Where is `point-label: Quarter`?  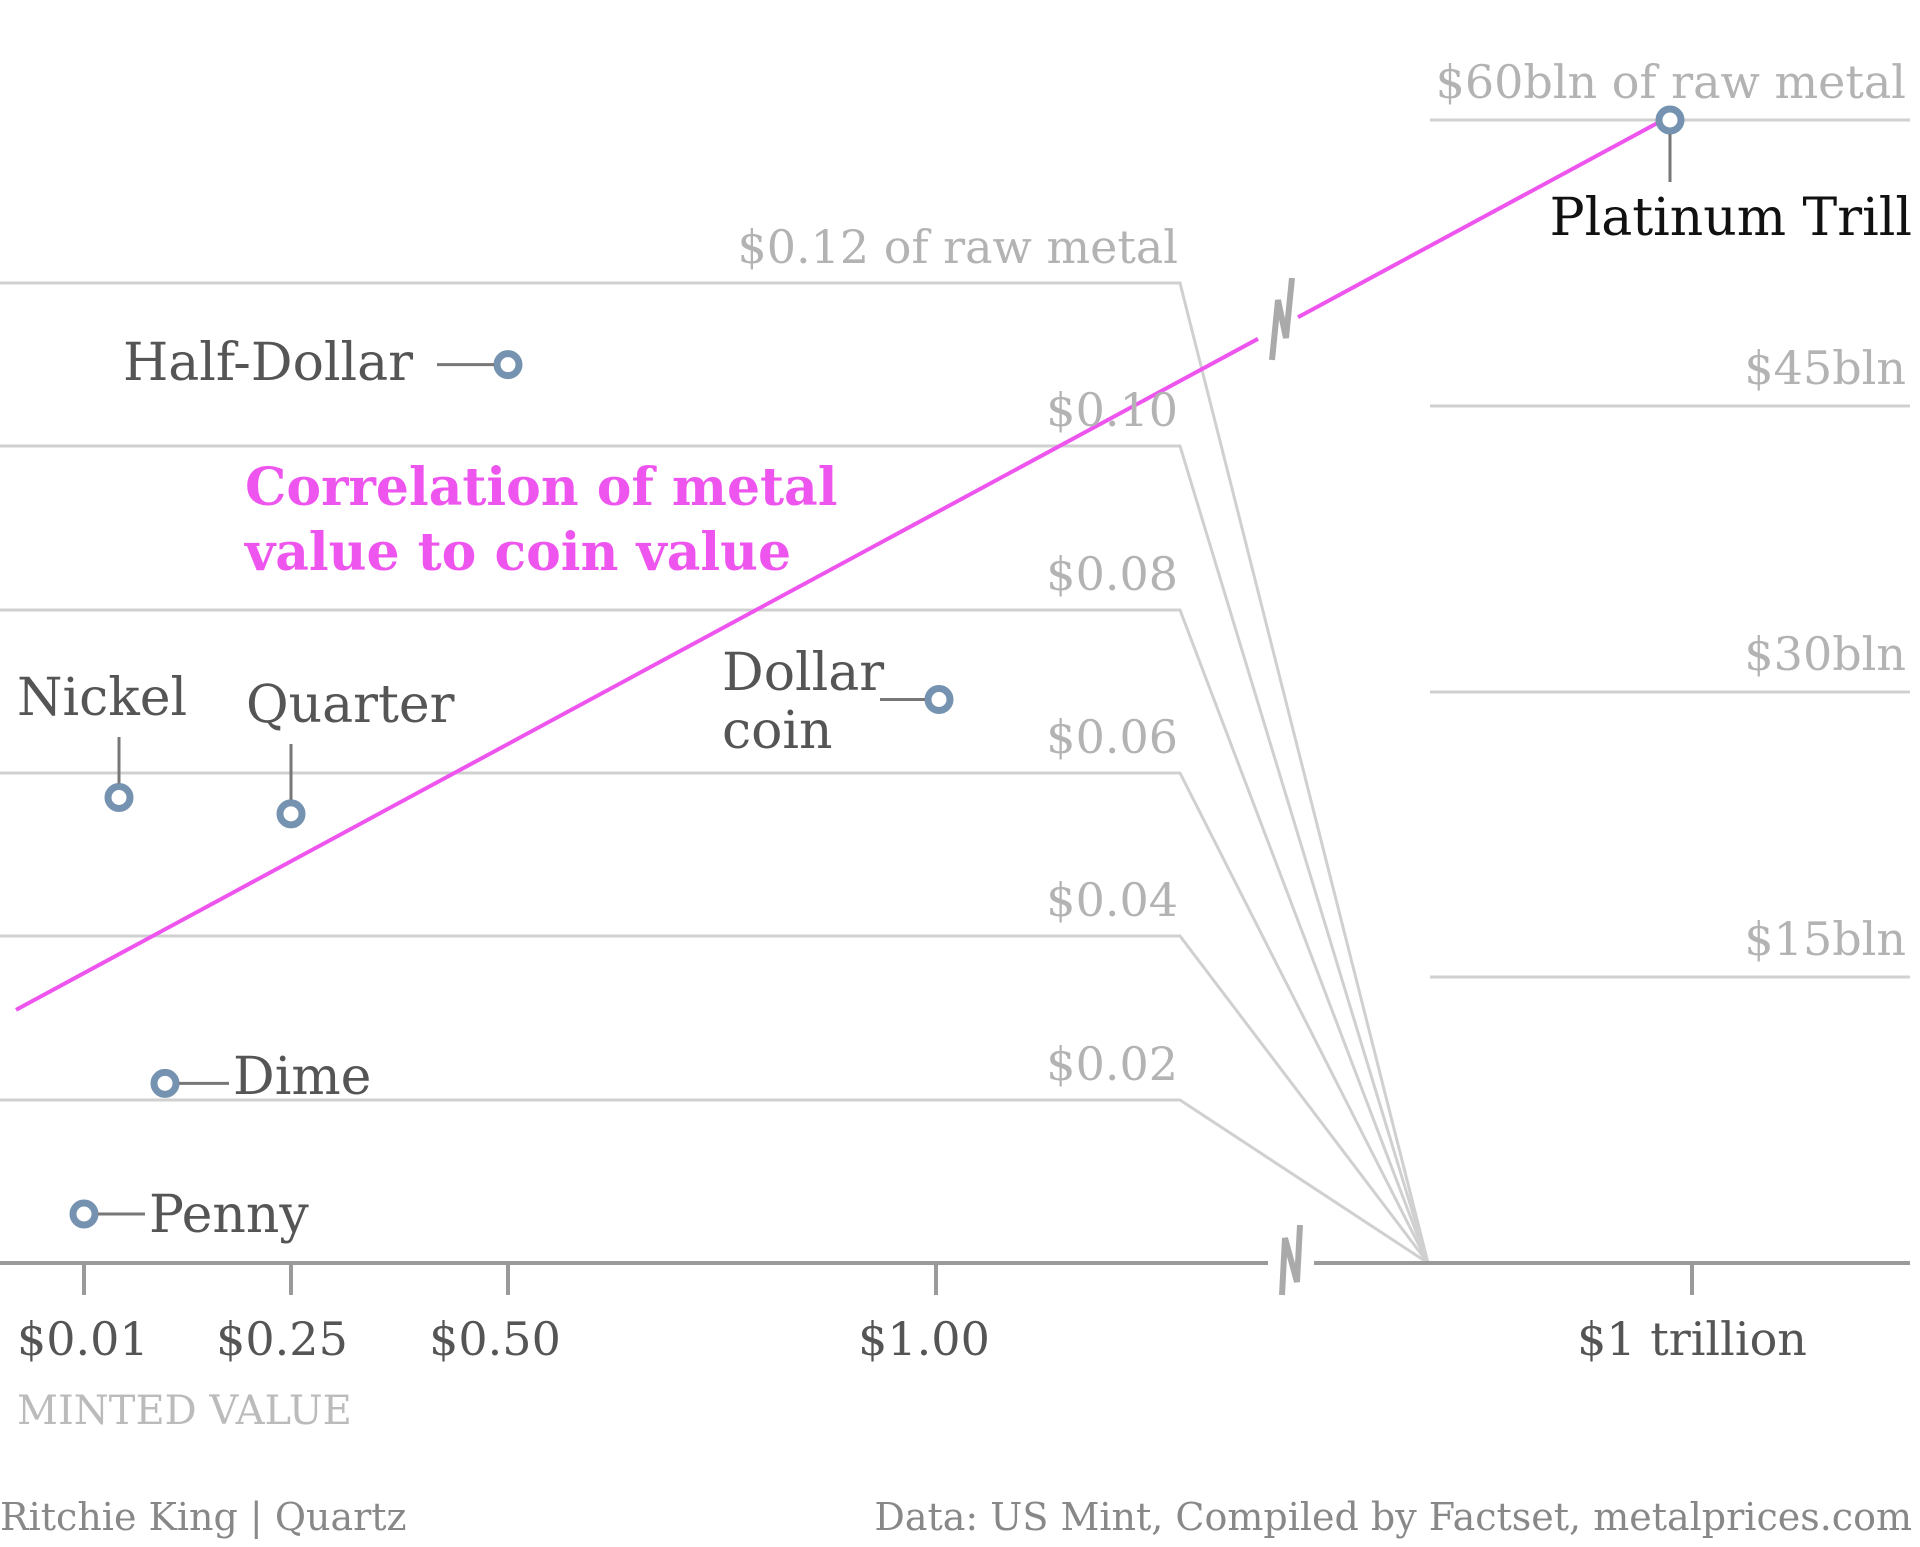
point-label: Quarter is located at coordinates (350, 705).